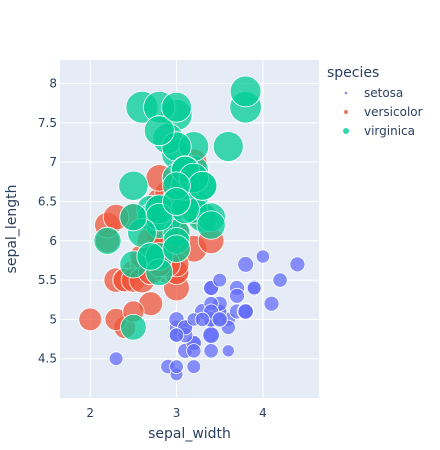 This screenshot has height=450, width=440. I want to click on legend-label-virginica: virginica, so click(389, 131).